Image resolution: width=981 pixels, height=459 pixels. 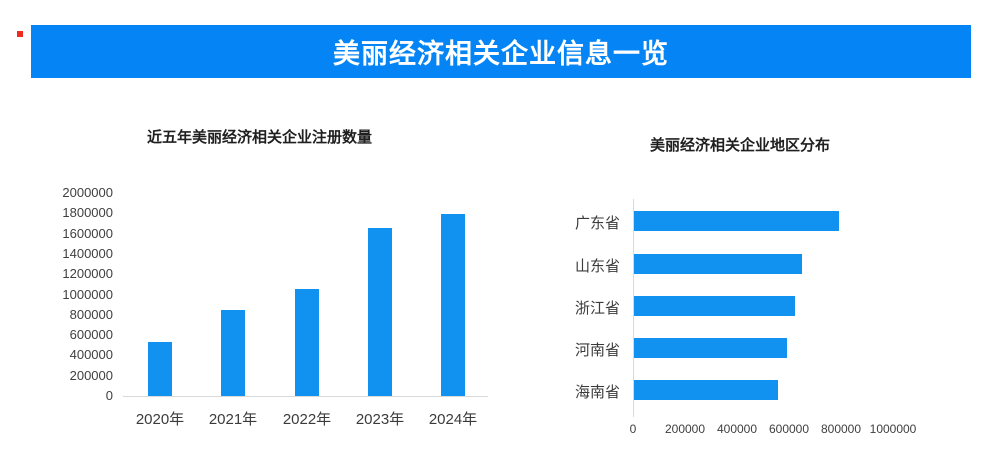 I want to click on y-tick-label: 200000, so click(x=91, y=375).